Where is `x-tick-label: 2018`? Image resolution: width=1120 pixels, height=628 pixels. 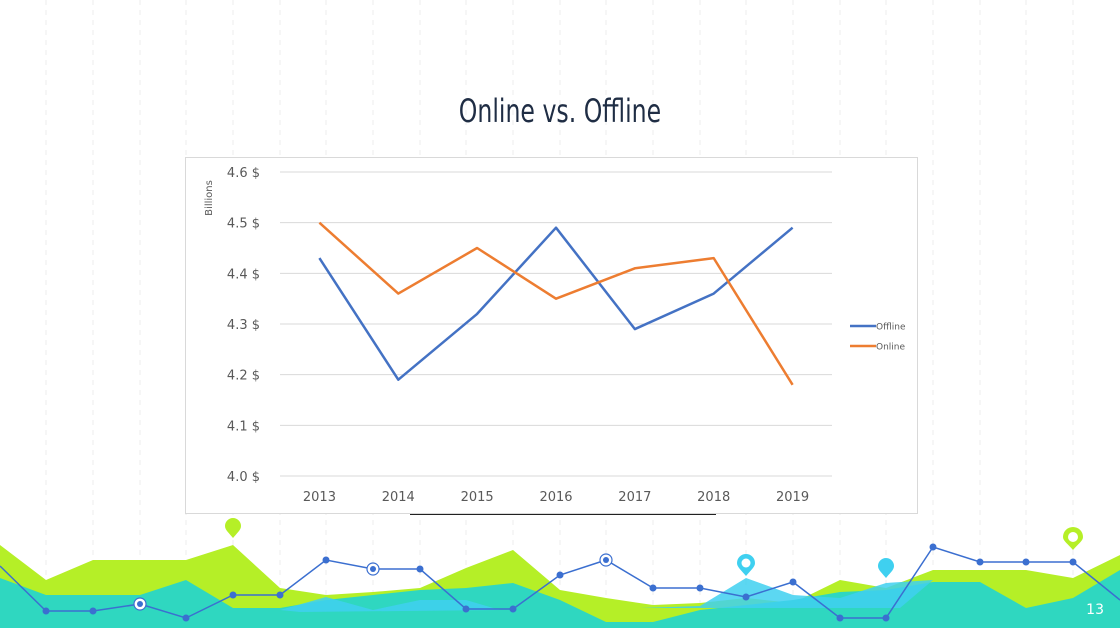 x-tick-label: 2018 is located at coordinates (713, 497).